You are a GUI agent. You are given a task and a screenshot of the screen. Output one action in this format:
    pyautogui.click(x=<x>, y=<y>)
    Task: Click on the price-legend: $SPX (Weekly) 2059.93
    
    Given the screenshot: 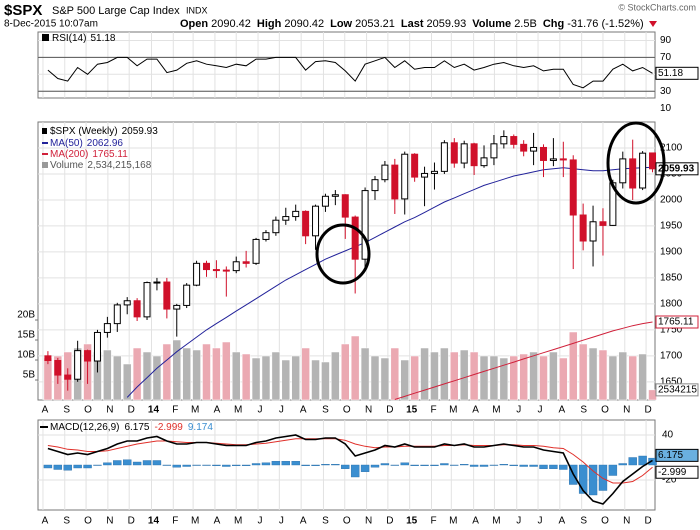 What is the action you would take?
    pyautogui.click(x=104, y=131)
    